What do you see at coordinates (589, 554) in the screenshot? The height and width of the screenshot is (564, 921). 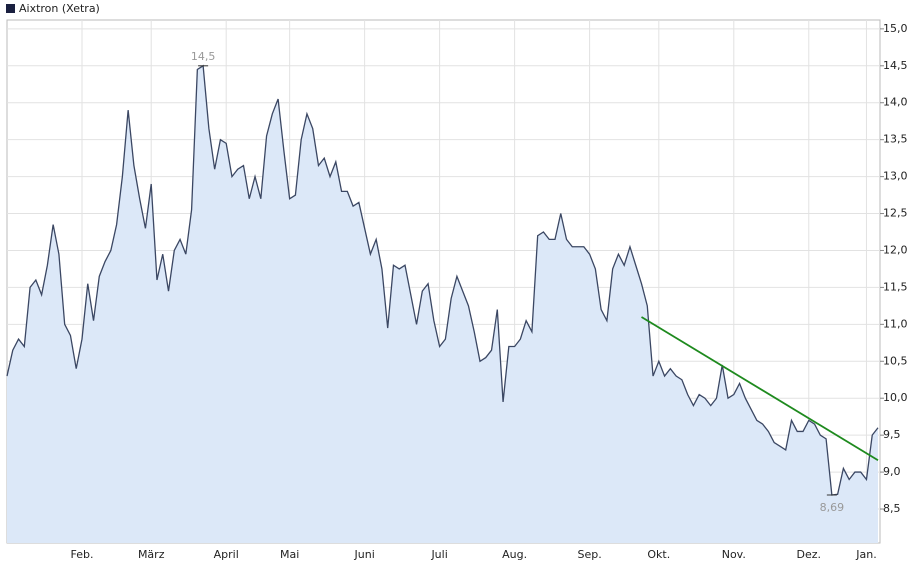 I see `x-tick-label: Sep.` at bounding box center [589, 554].